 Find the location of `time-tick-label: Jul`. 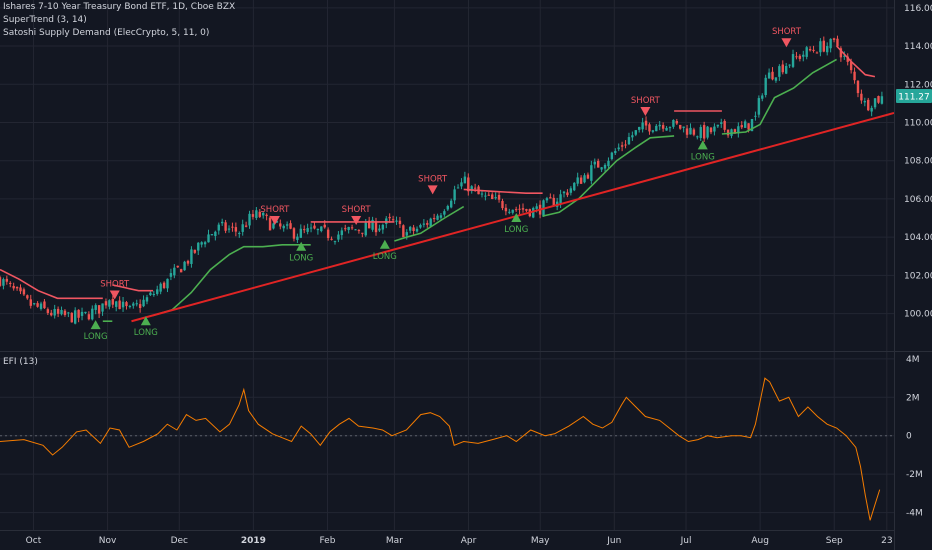

time-tick-label: Jul is located at coordinates (686, 541).